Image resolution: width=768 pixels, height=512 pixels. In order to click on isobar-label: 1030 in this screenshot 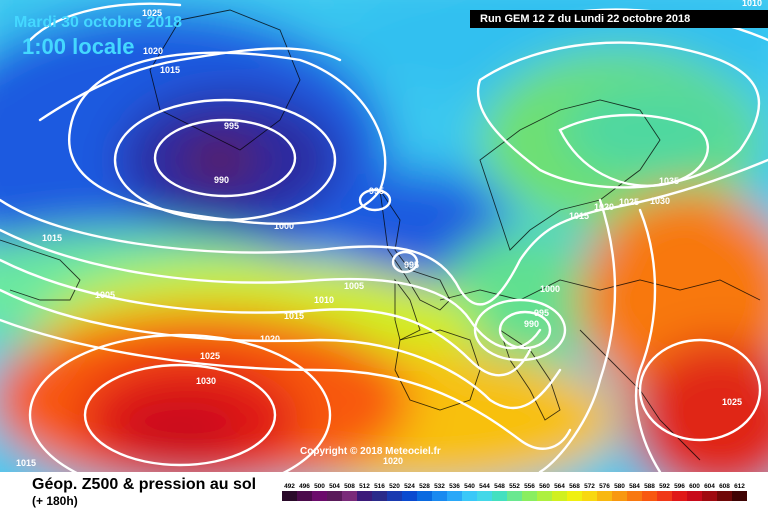, I will do `click(206, 381)`.